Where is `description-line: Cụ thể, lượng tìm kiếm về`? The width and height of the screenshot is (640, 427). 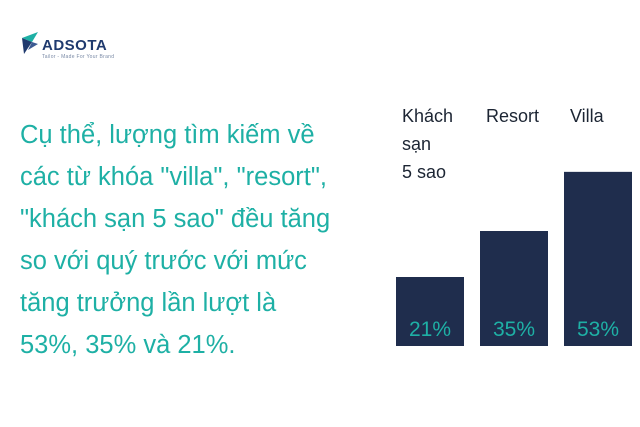
description-line: Cụ thể, lượng tìm kiếm về is located at coordinates (167, 135).